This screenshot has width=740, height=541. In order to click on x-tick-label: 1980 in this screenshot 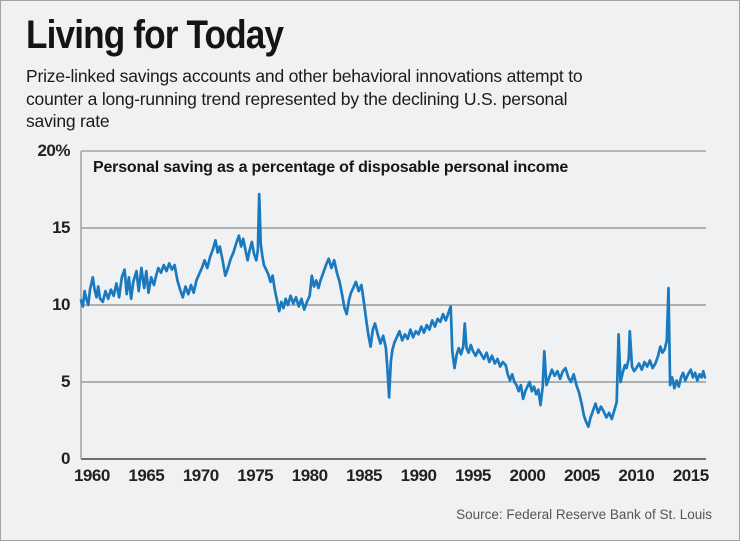, I will do `click(309, 475)`.